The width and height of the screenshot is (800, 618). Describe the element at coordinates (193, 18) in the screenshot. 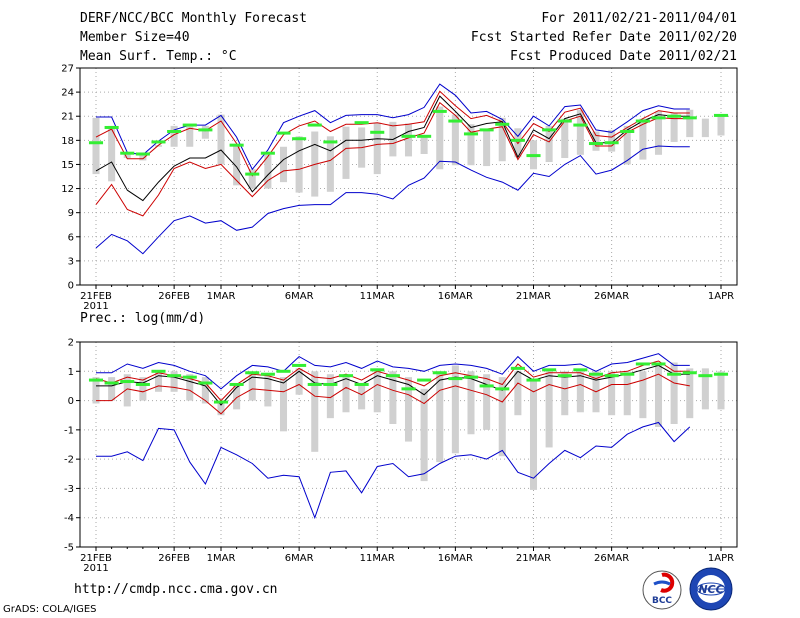

I see `chart-title: DERF/NCC/BCC Monthly Forecast` at that location.